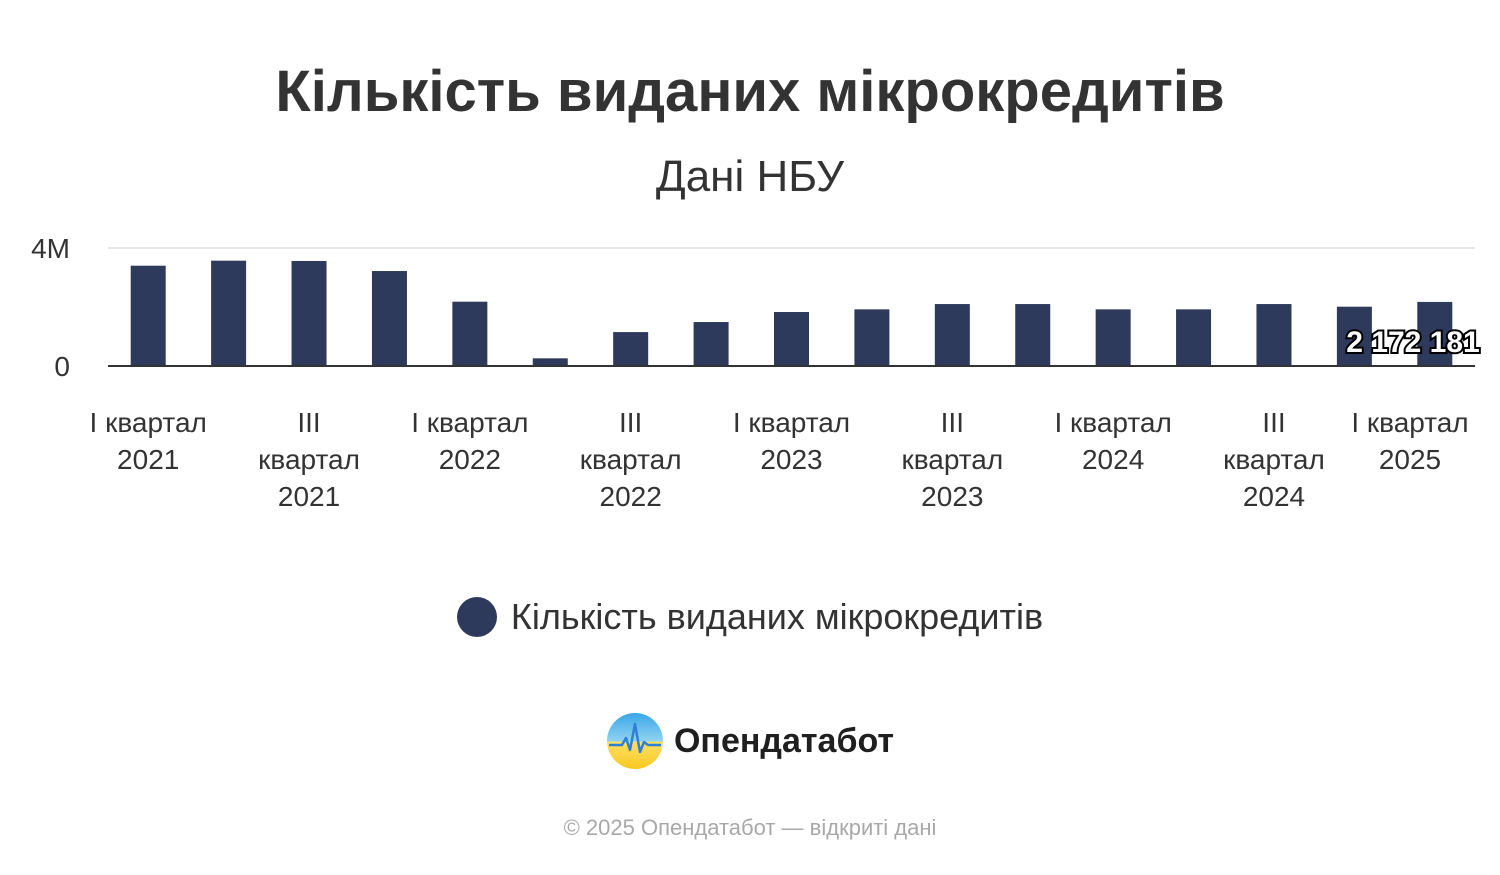 Image resolution: width=1500 pixels, height=875 pixels. I want to click on y-tick-label: 4M, so click(50, 248).